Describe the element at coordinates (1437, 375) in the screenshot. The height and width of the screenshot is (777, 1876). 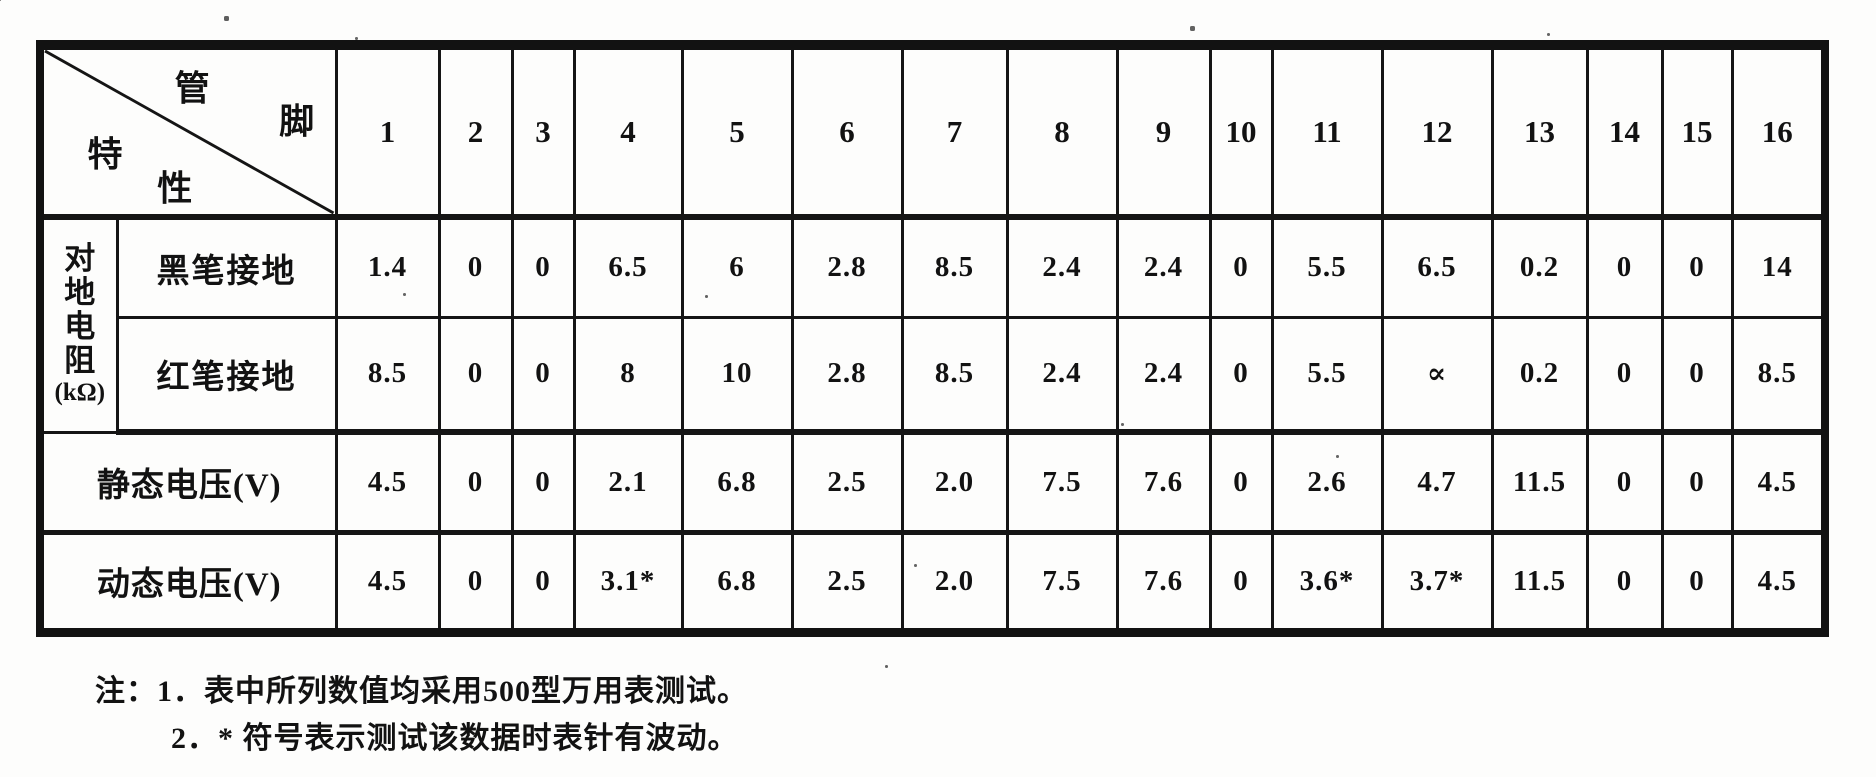
I see `value-cell: ∝` at that location.